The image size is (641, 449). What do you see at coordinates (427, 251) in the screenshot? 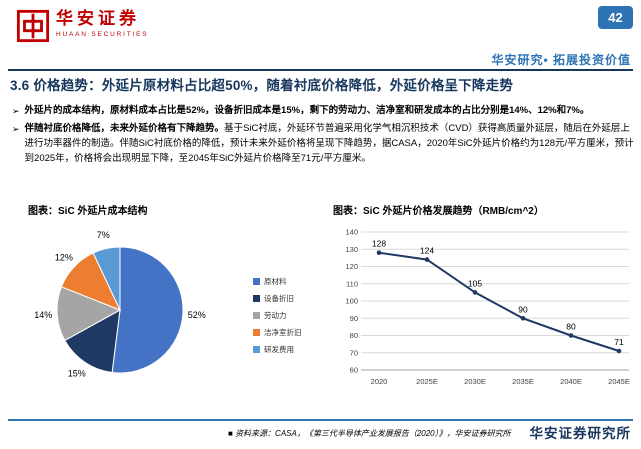
I see `data-label: 124` at bounding box center [427, 251].